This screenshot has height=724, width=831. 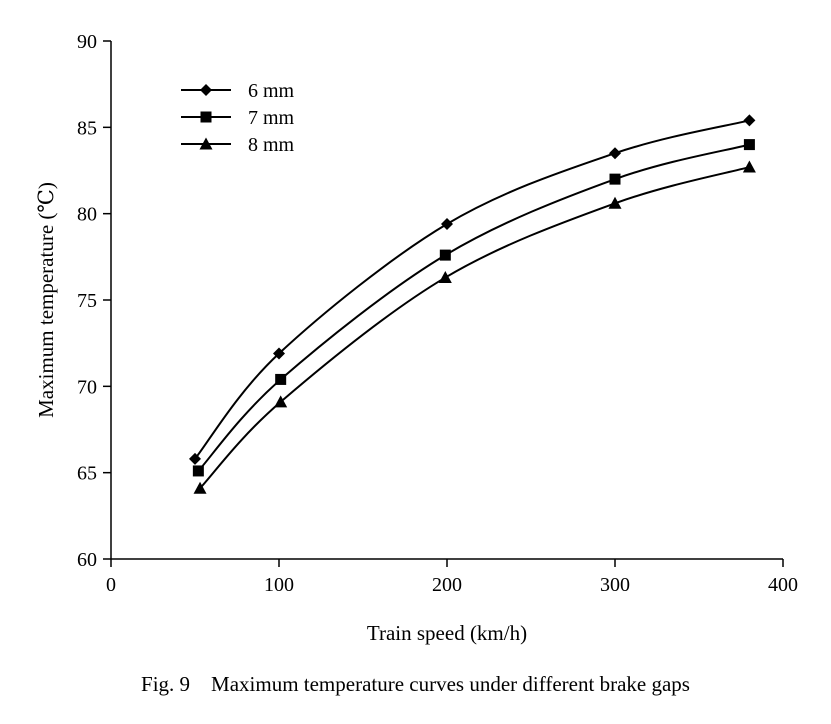 What do you see at coordinates (783, 585) in the screenshot?
I see `x-tick-label: 400` at bounding box center [783, 585].